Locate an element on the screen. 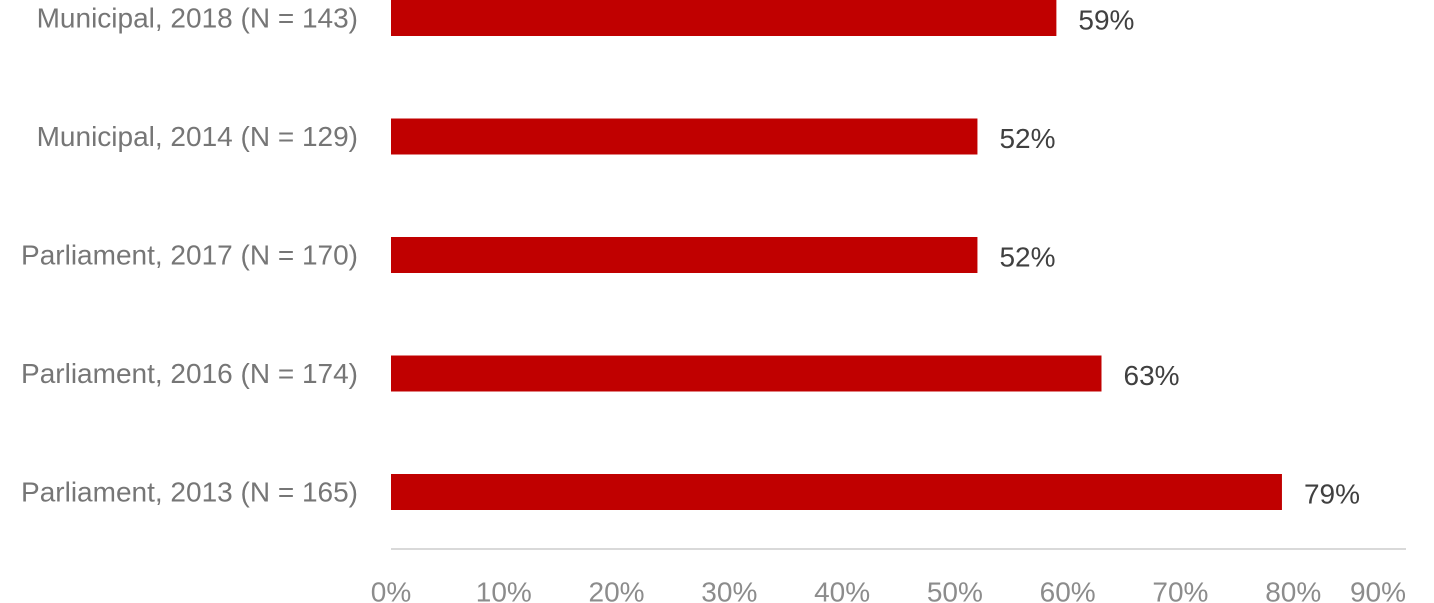  x-tick-label: 40% is located at coordinates (842, 590).